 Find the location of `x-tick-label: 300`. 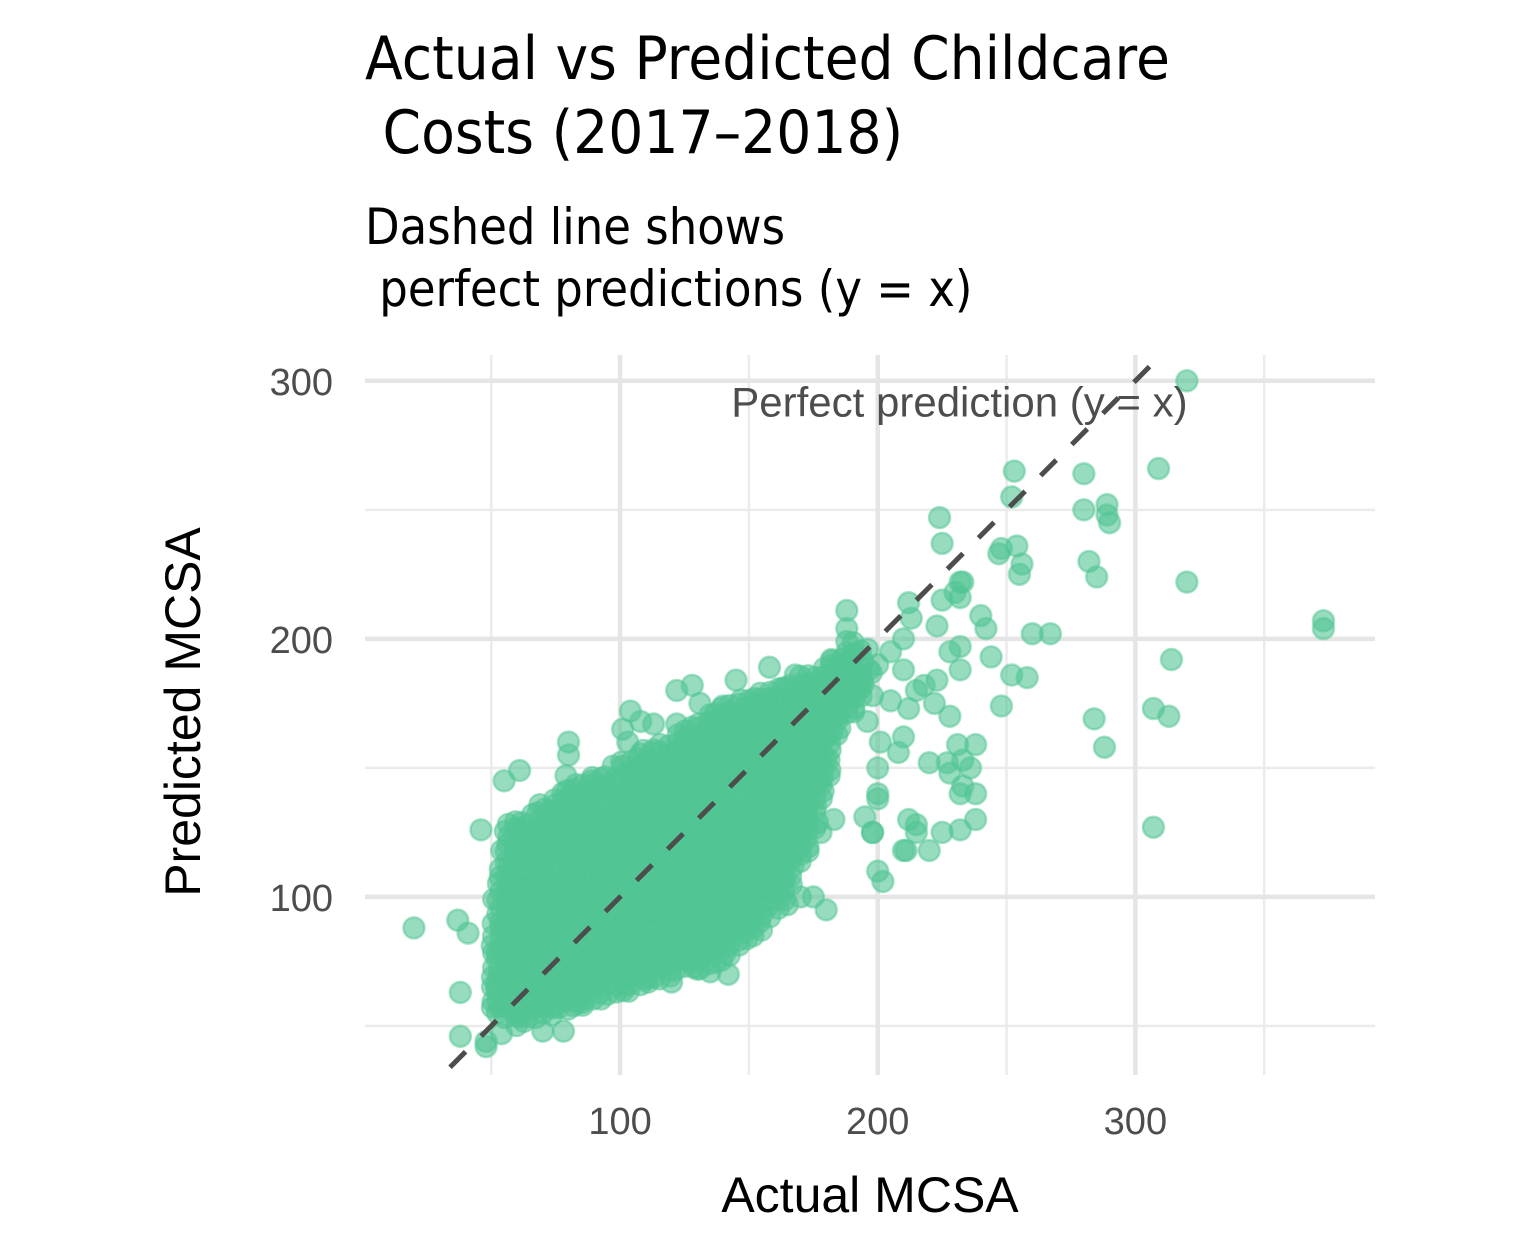

x-tick-label: 300 is located at coordinates (1135, 1122).